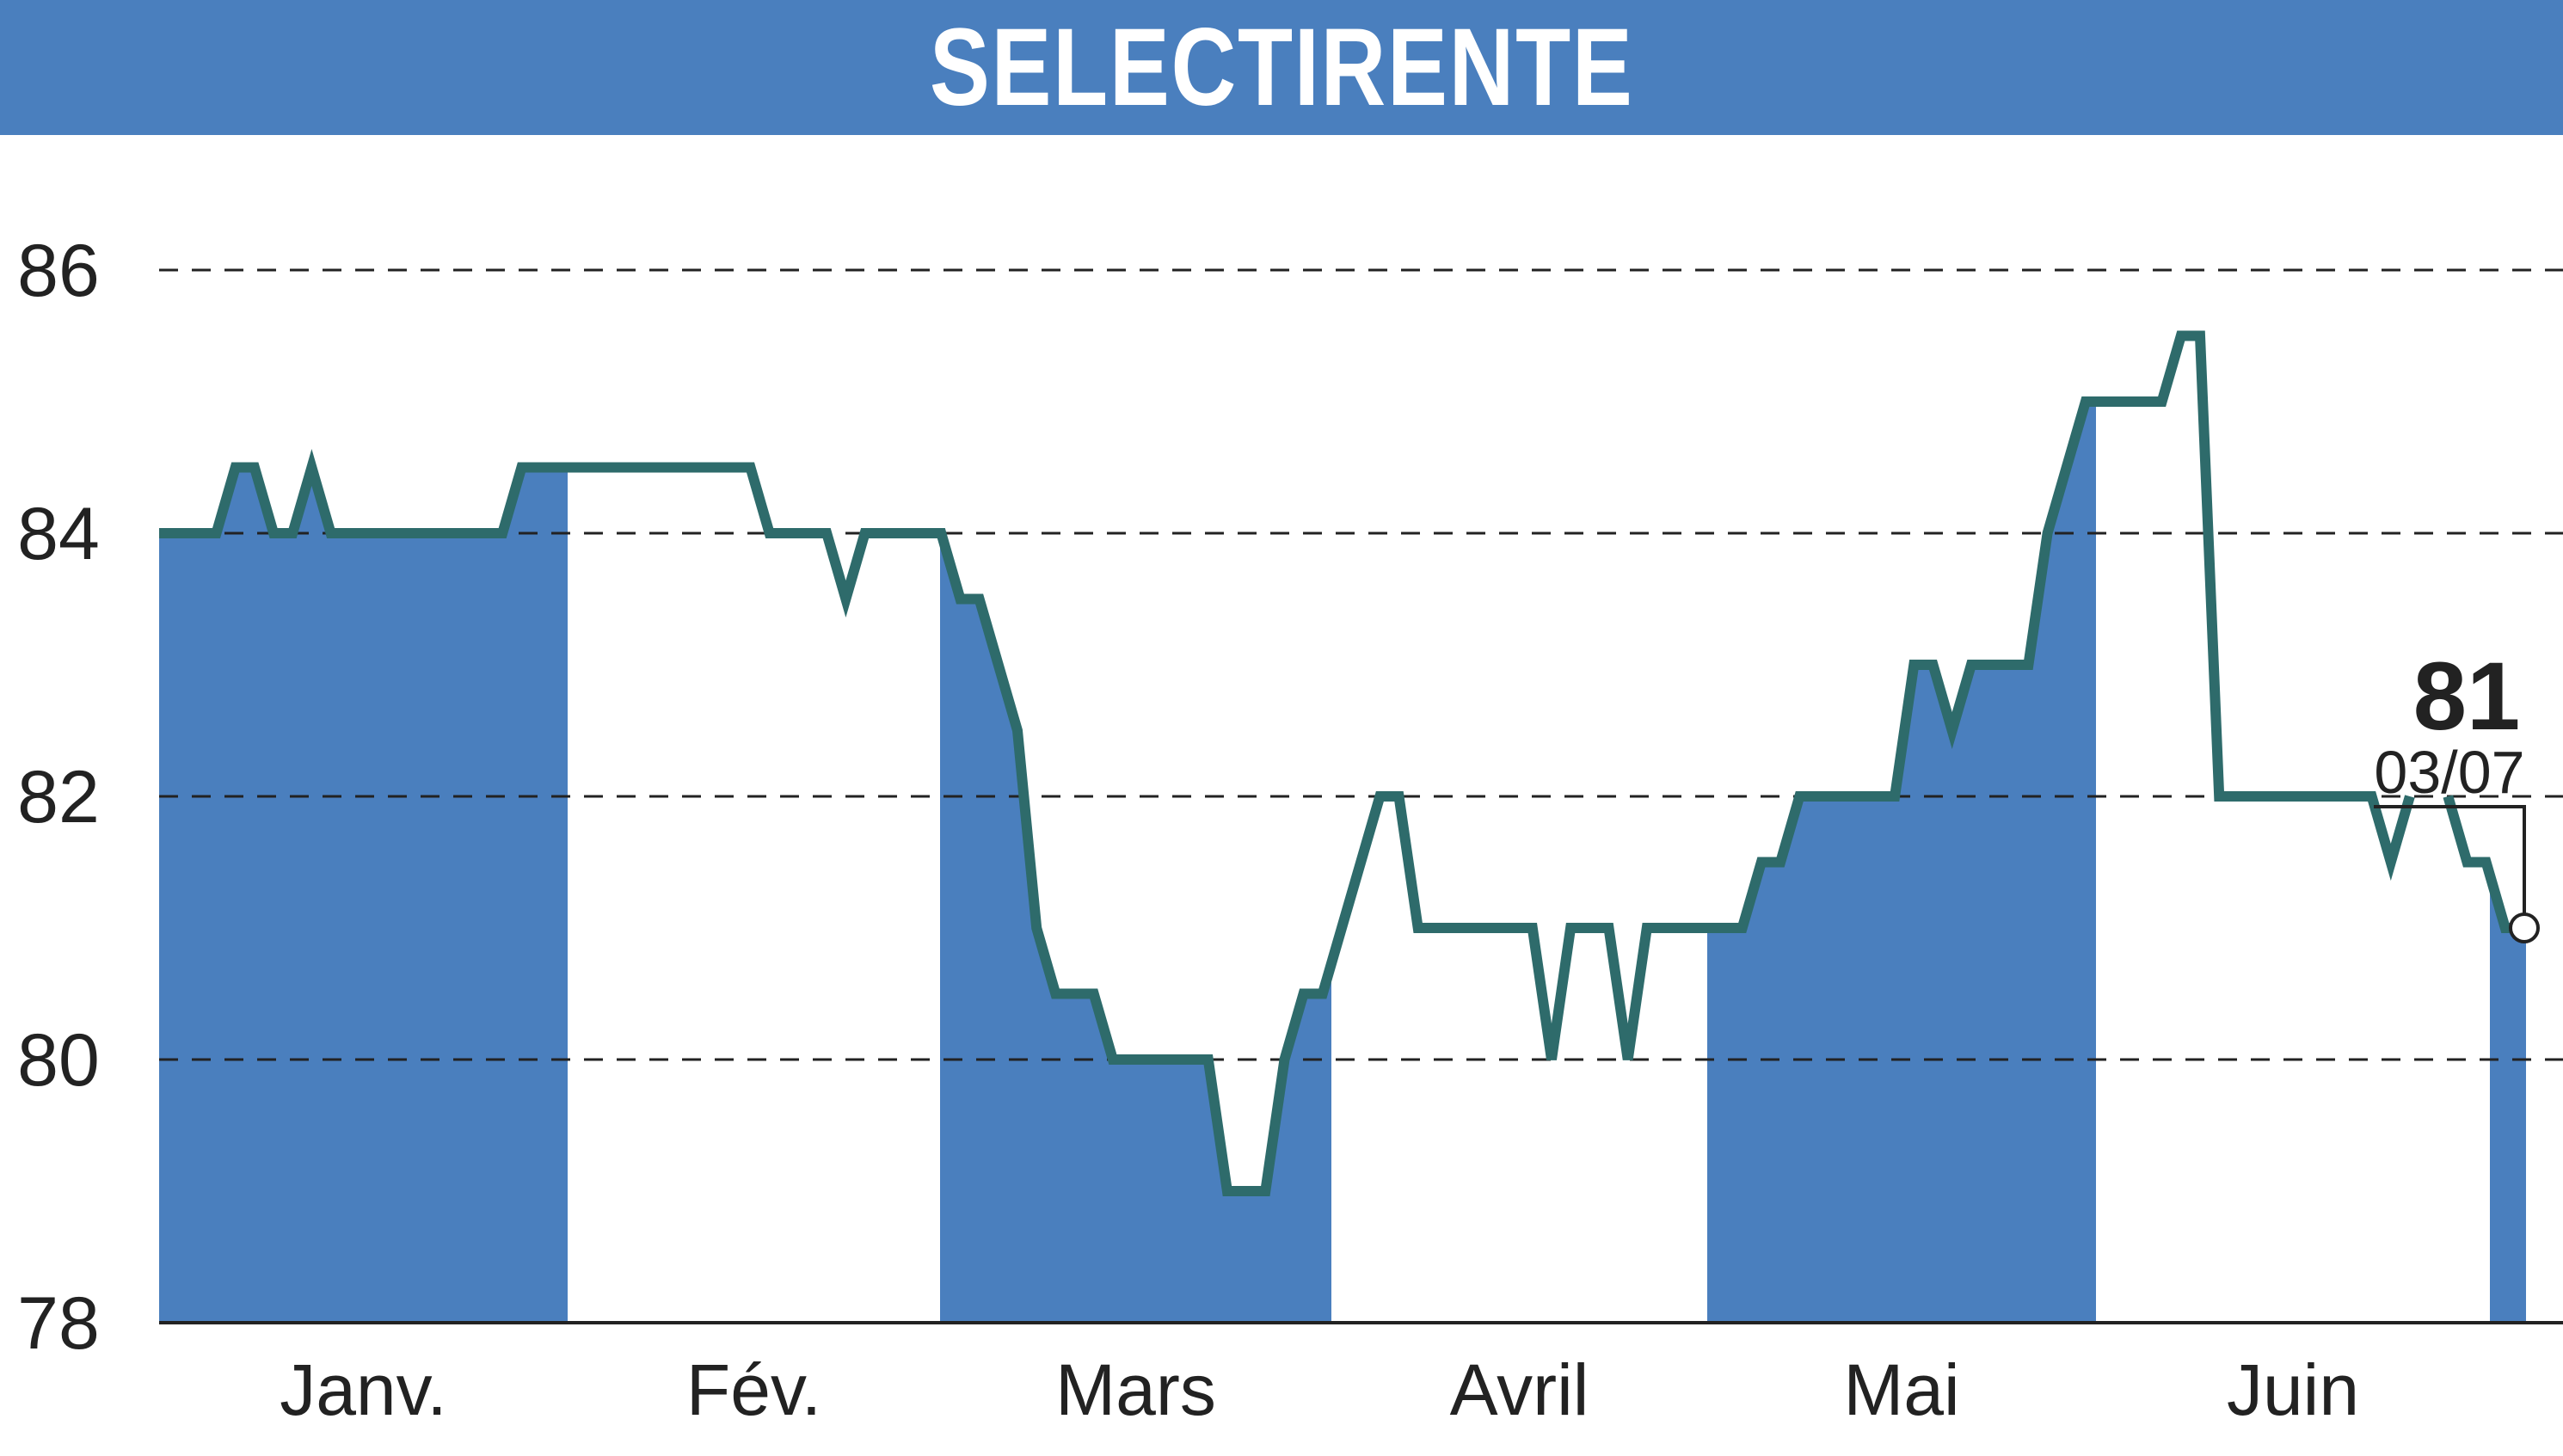  I want to click on last-date-label: 03/07, so click(2449, 773).